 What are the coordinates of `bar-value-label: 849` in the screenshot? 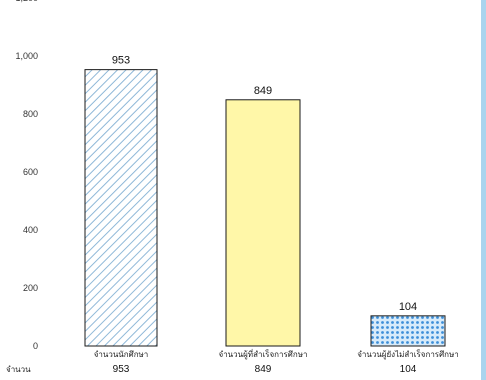 It's located at (263, 91).